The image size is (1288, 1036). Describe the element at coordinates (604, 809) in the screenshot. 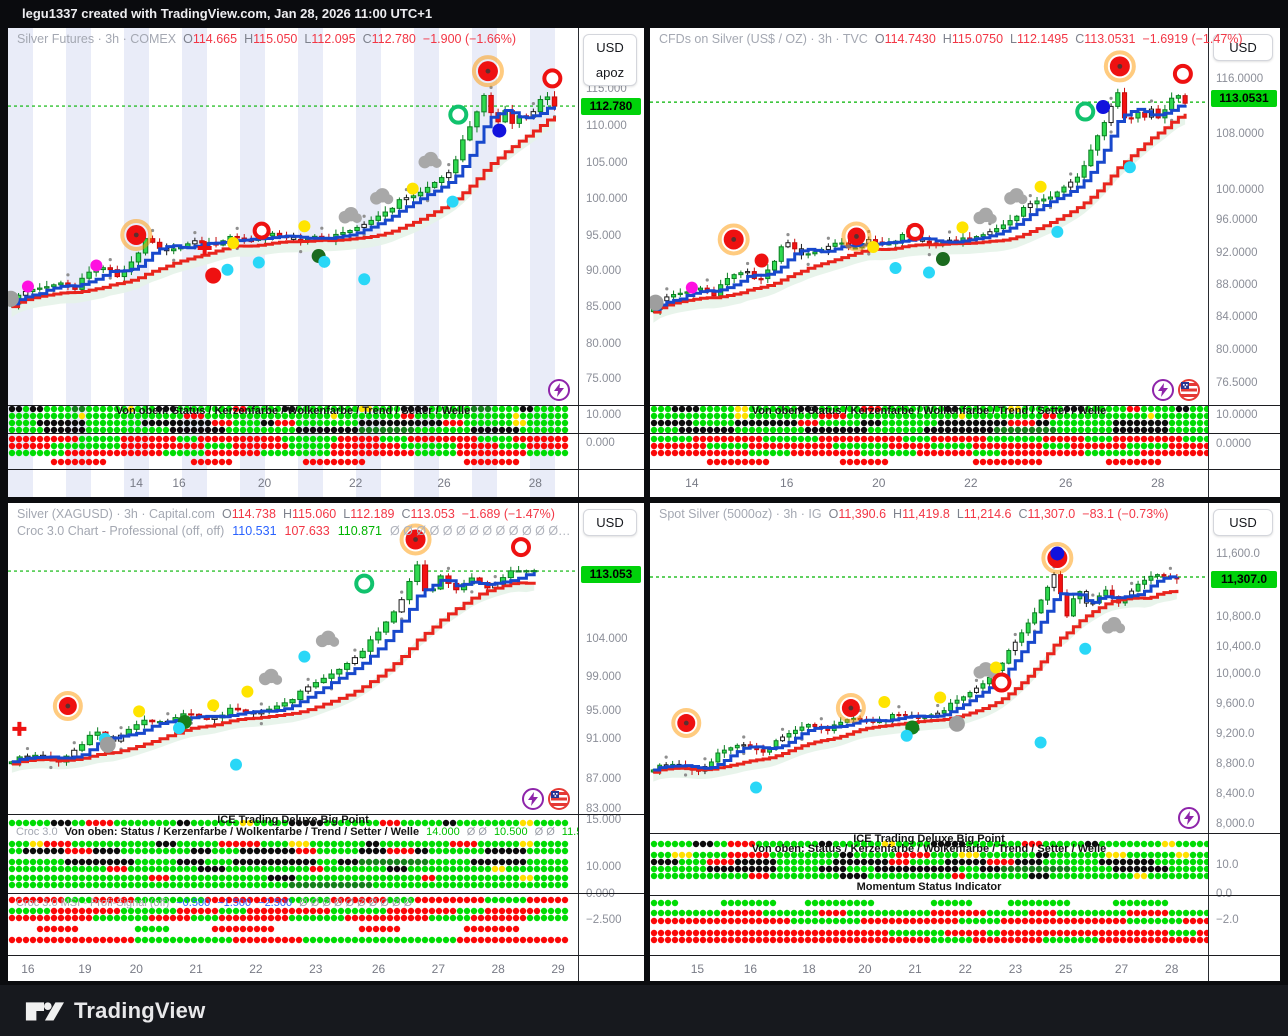

I see `price-tick: 83.000` at that location.